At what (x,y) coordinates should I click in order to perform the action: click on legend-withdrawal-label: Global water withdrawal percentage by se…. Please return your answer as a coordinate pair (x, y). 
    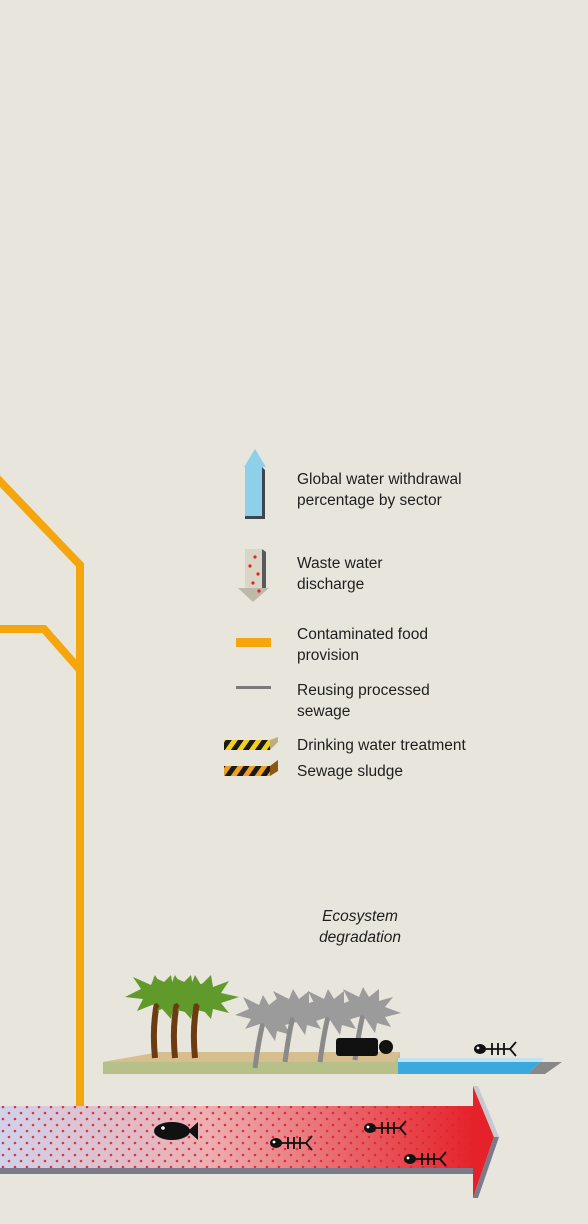
    Looking at the image, I should click on (379, 490).